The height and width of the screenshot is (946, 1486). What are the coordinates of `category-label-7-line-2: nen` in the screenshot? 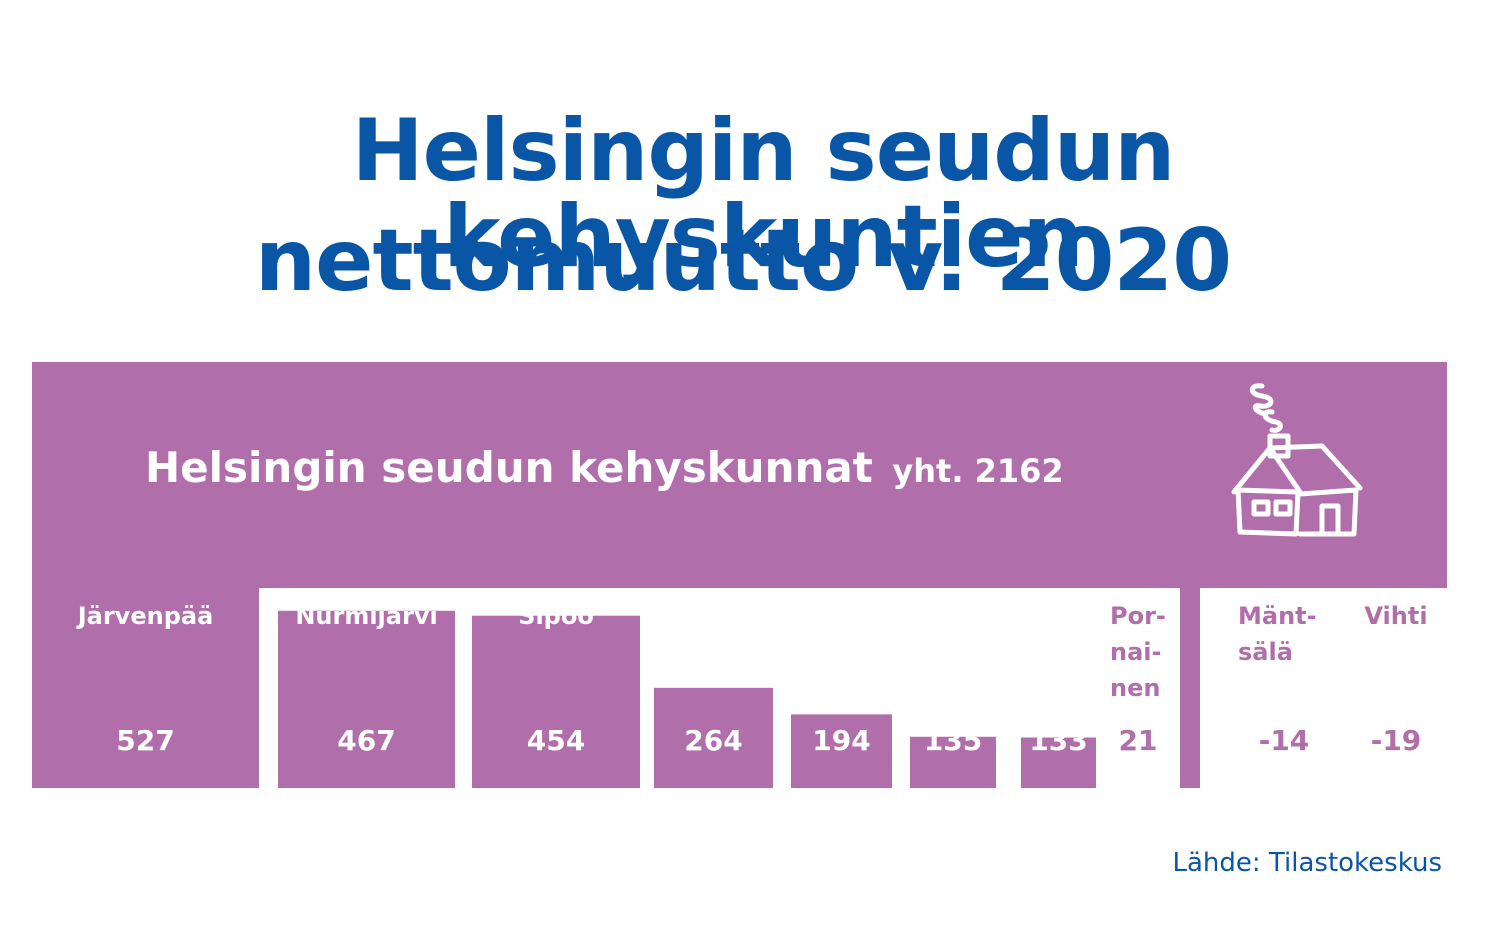 It's located at (1135, 688).